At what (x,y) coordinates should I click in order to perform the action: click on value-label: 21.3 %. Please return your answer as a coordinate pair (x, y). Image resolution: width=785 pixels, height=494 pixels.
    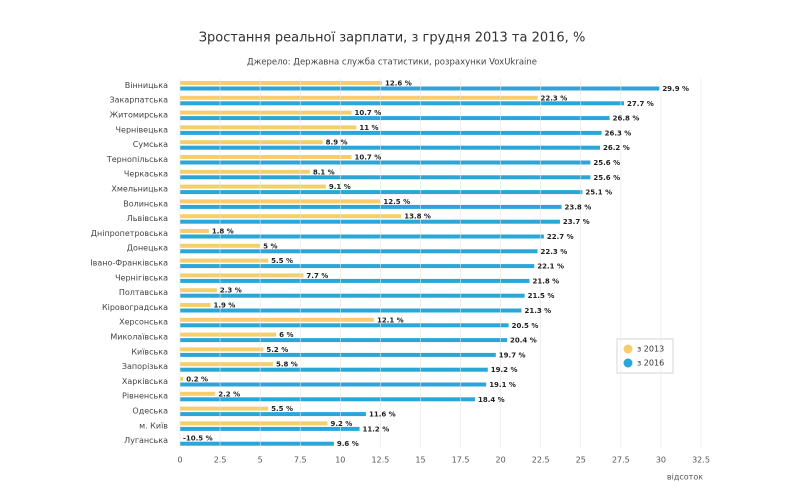
    Looking at the image, I should click on (537, 311).